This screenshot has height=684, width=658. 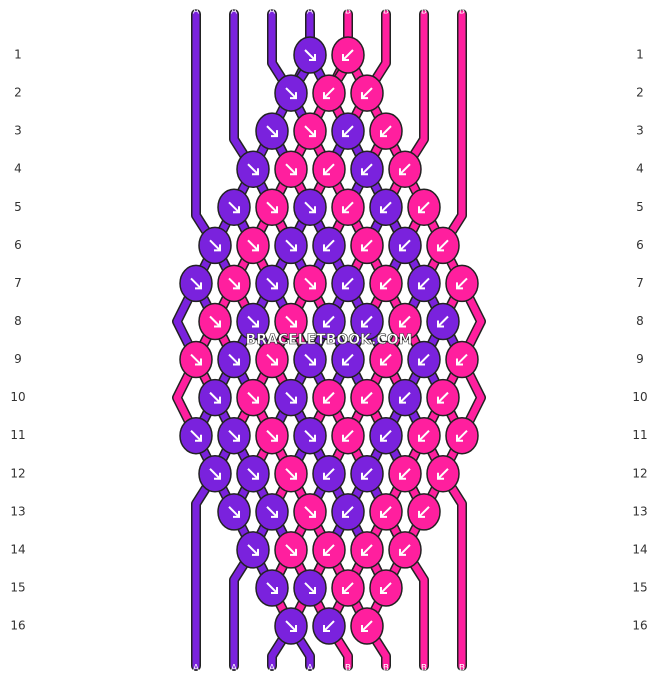 What do you see at coordinates (640, 131) in the screenshot?
I see `row-number: 3` at bounding box center [640, 131].